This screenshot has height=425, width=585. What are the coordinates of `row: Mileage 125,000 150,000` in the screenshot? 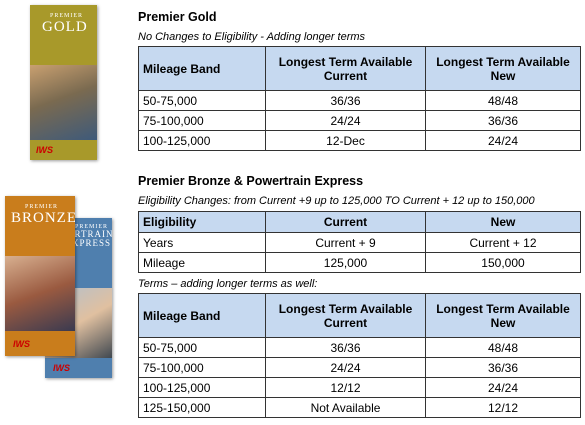 It's located at (359, 262).